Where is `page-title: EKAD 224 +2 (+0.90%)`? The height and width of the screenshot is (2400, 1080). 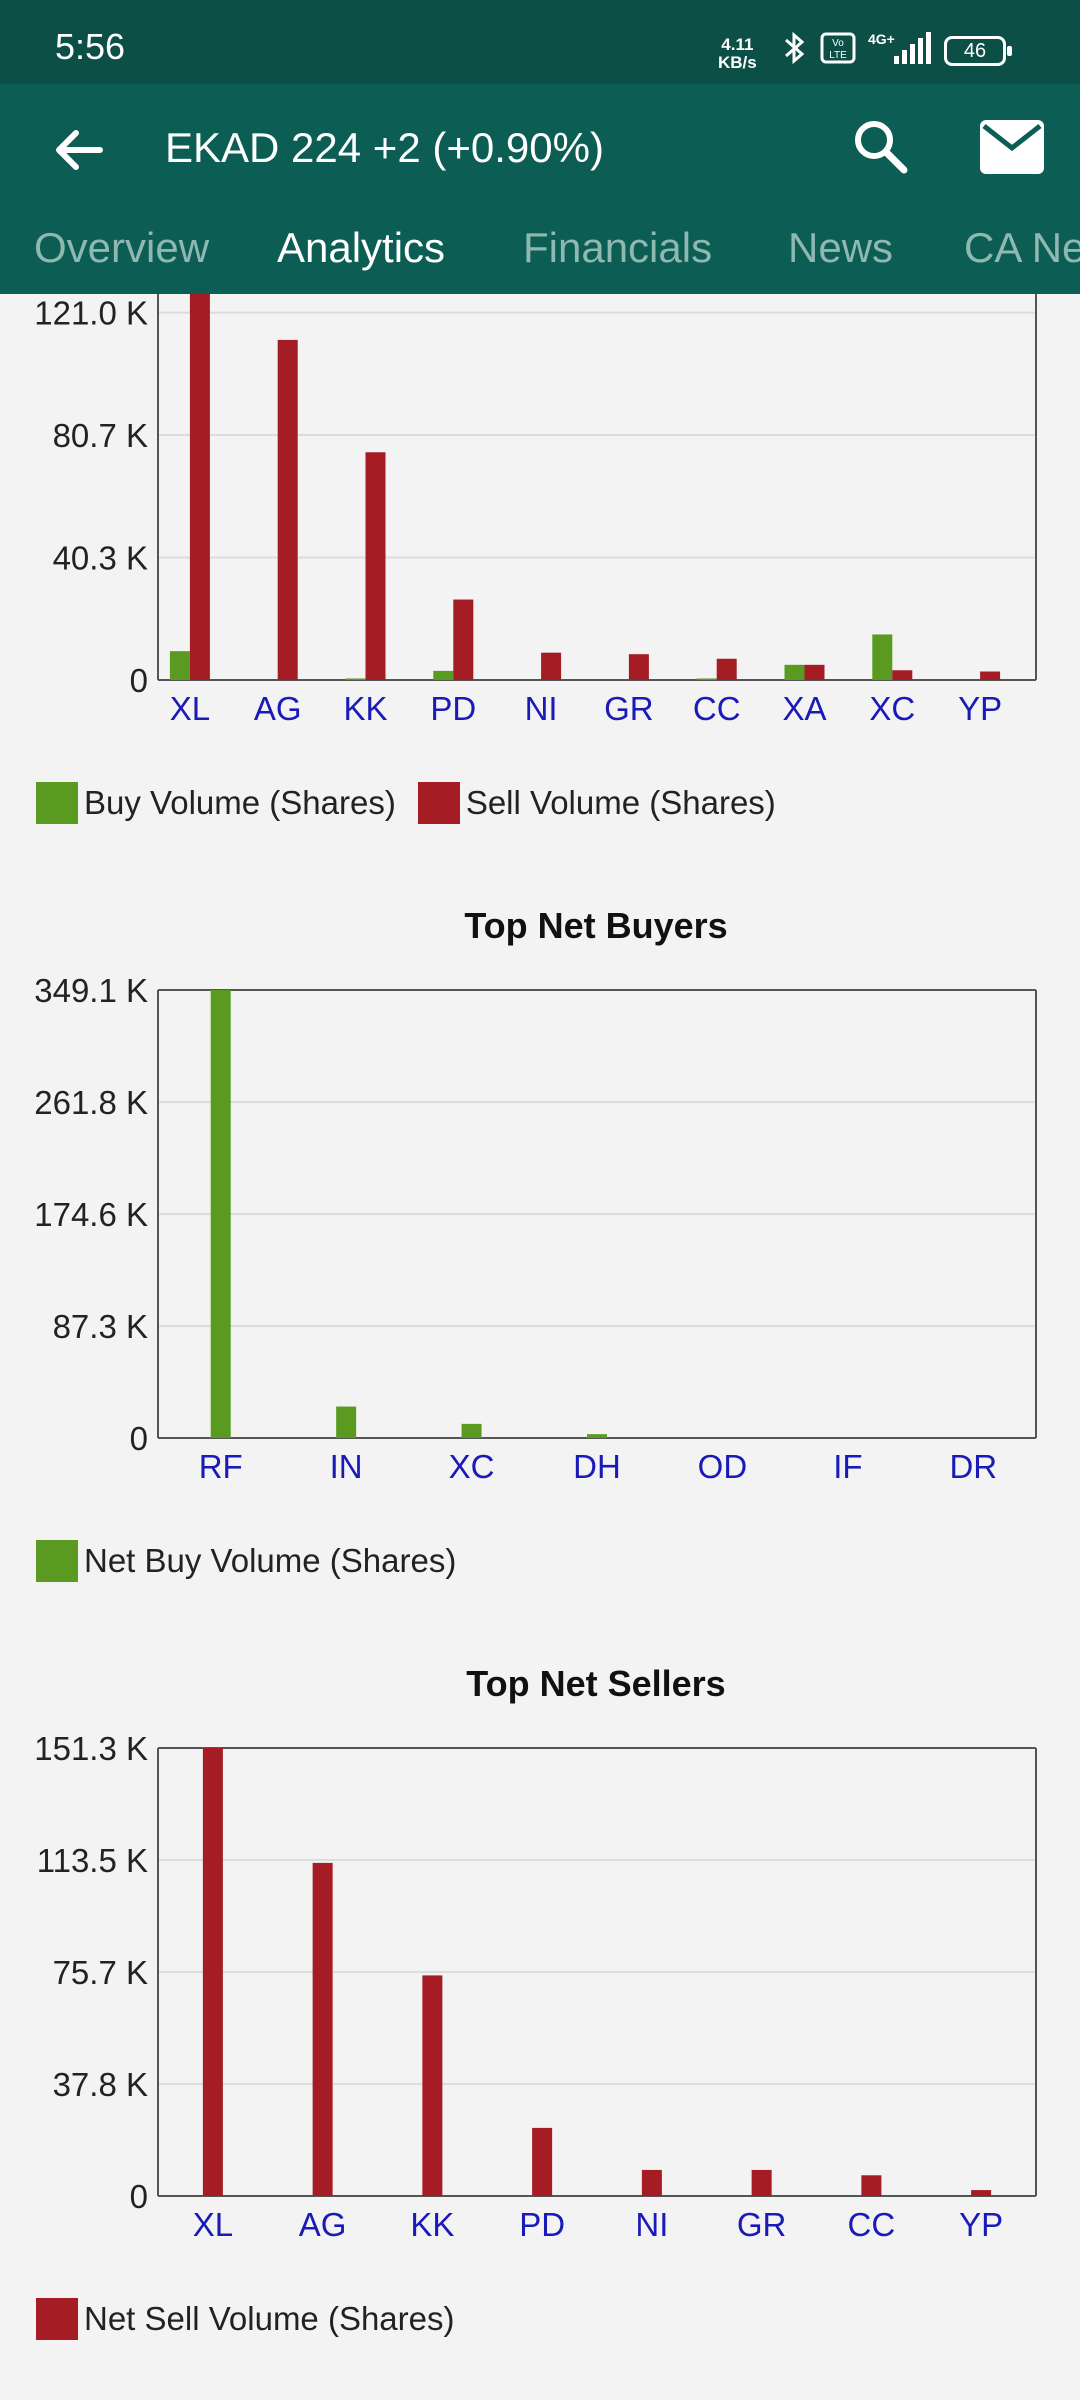 page-title: EKAD 224 +2 (+0.90%) is located at coordinates (384, 147).